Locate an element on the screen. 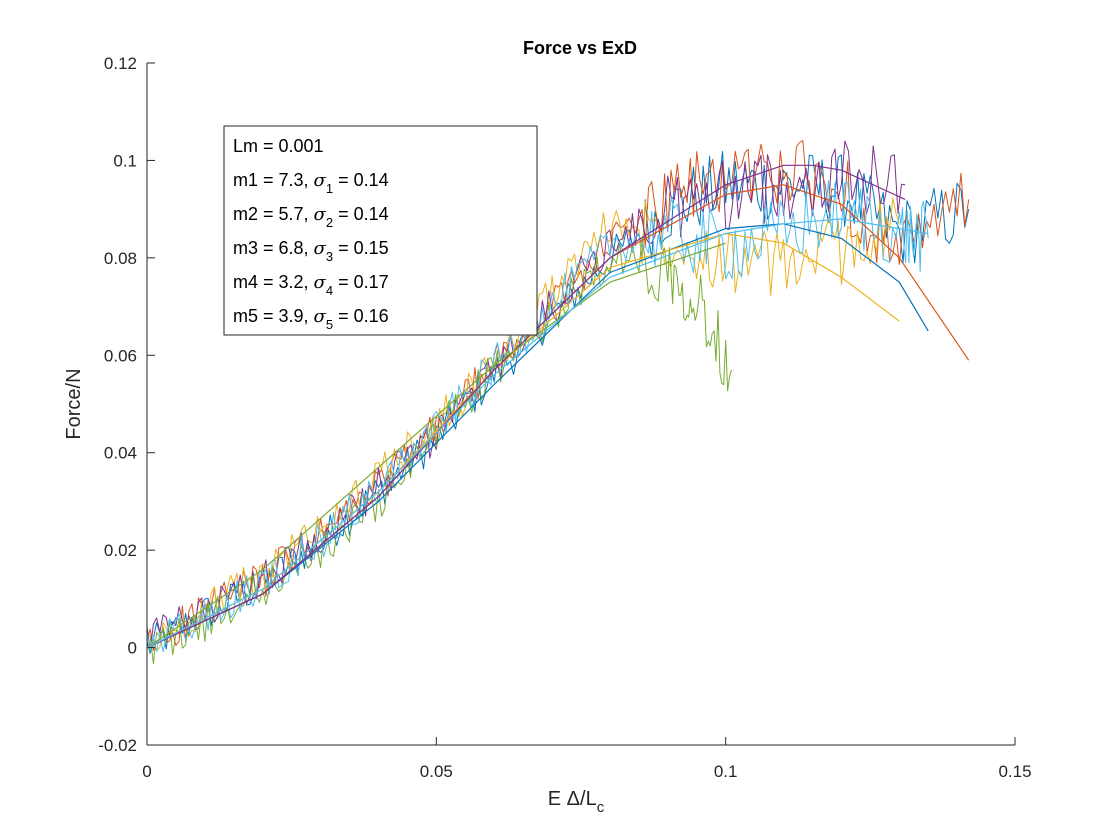  annotation-frame is located at coordinates (380, 230).